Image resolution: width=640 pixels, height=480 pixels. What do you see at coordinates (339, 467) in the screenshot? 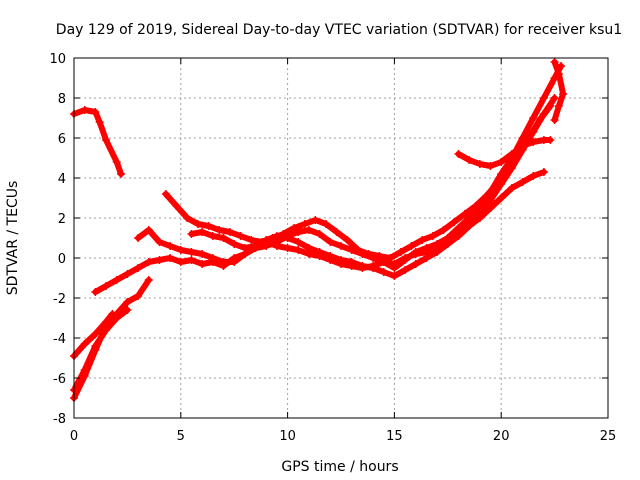
I see `x-axis-title: GPS time / hours` at bounding box center [339, 467].